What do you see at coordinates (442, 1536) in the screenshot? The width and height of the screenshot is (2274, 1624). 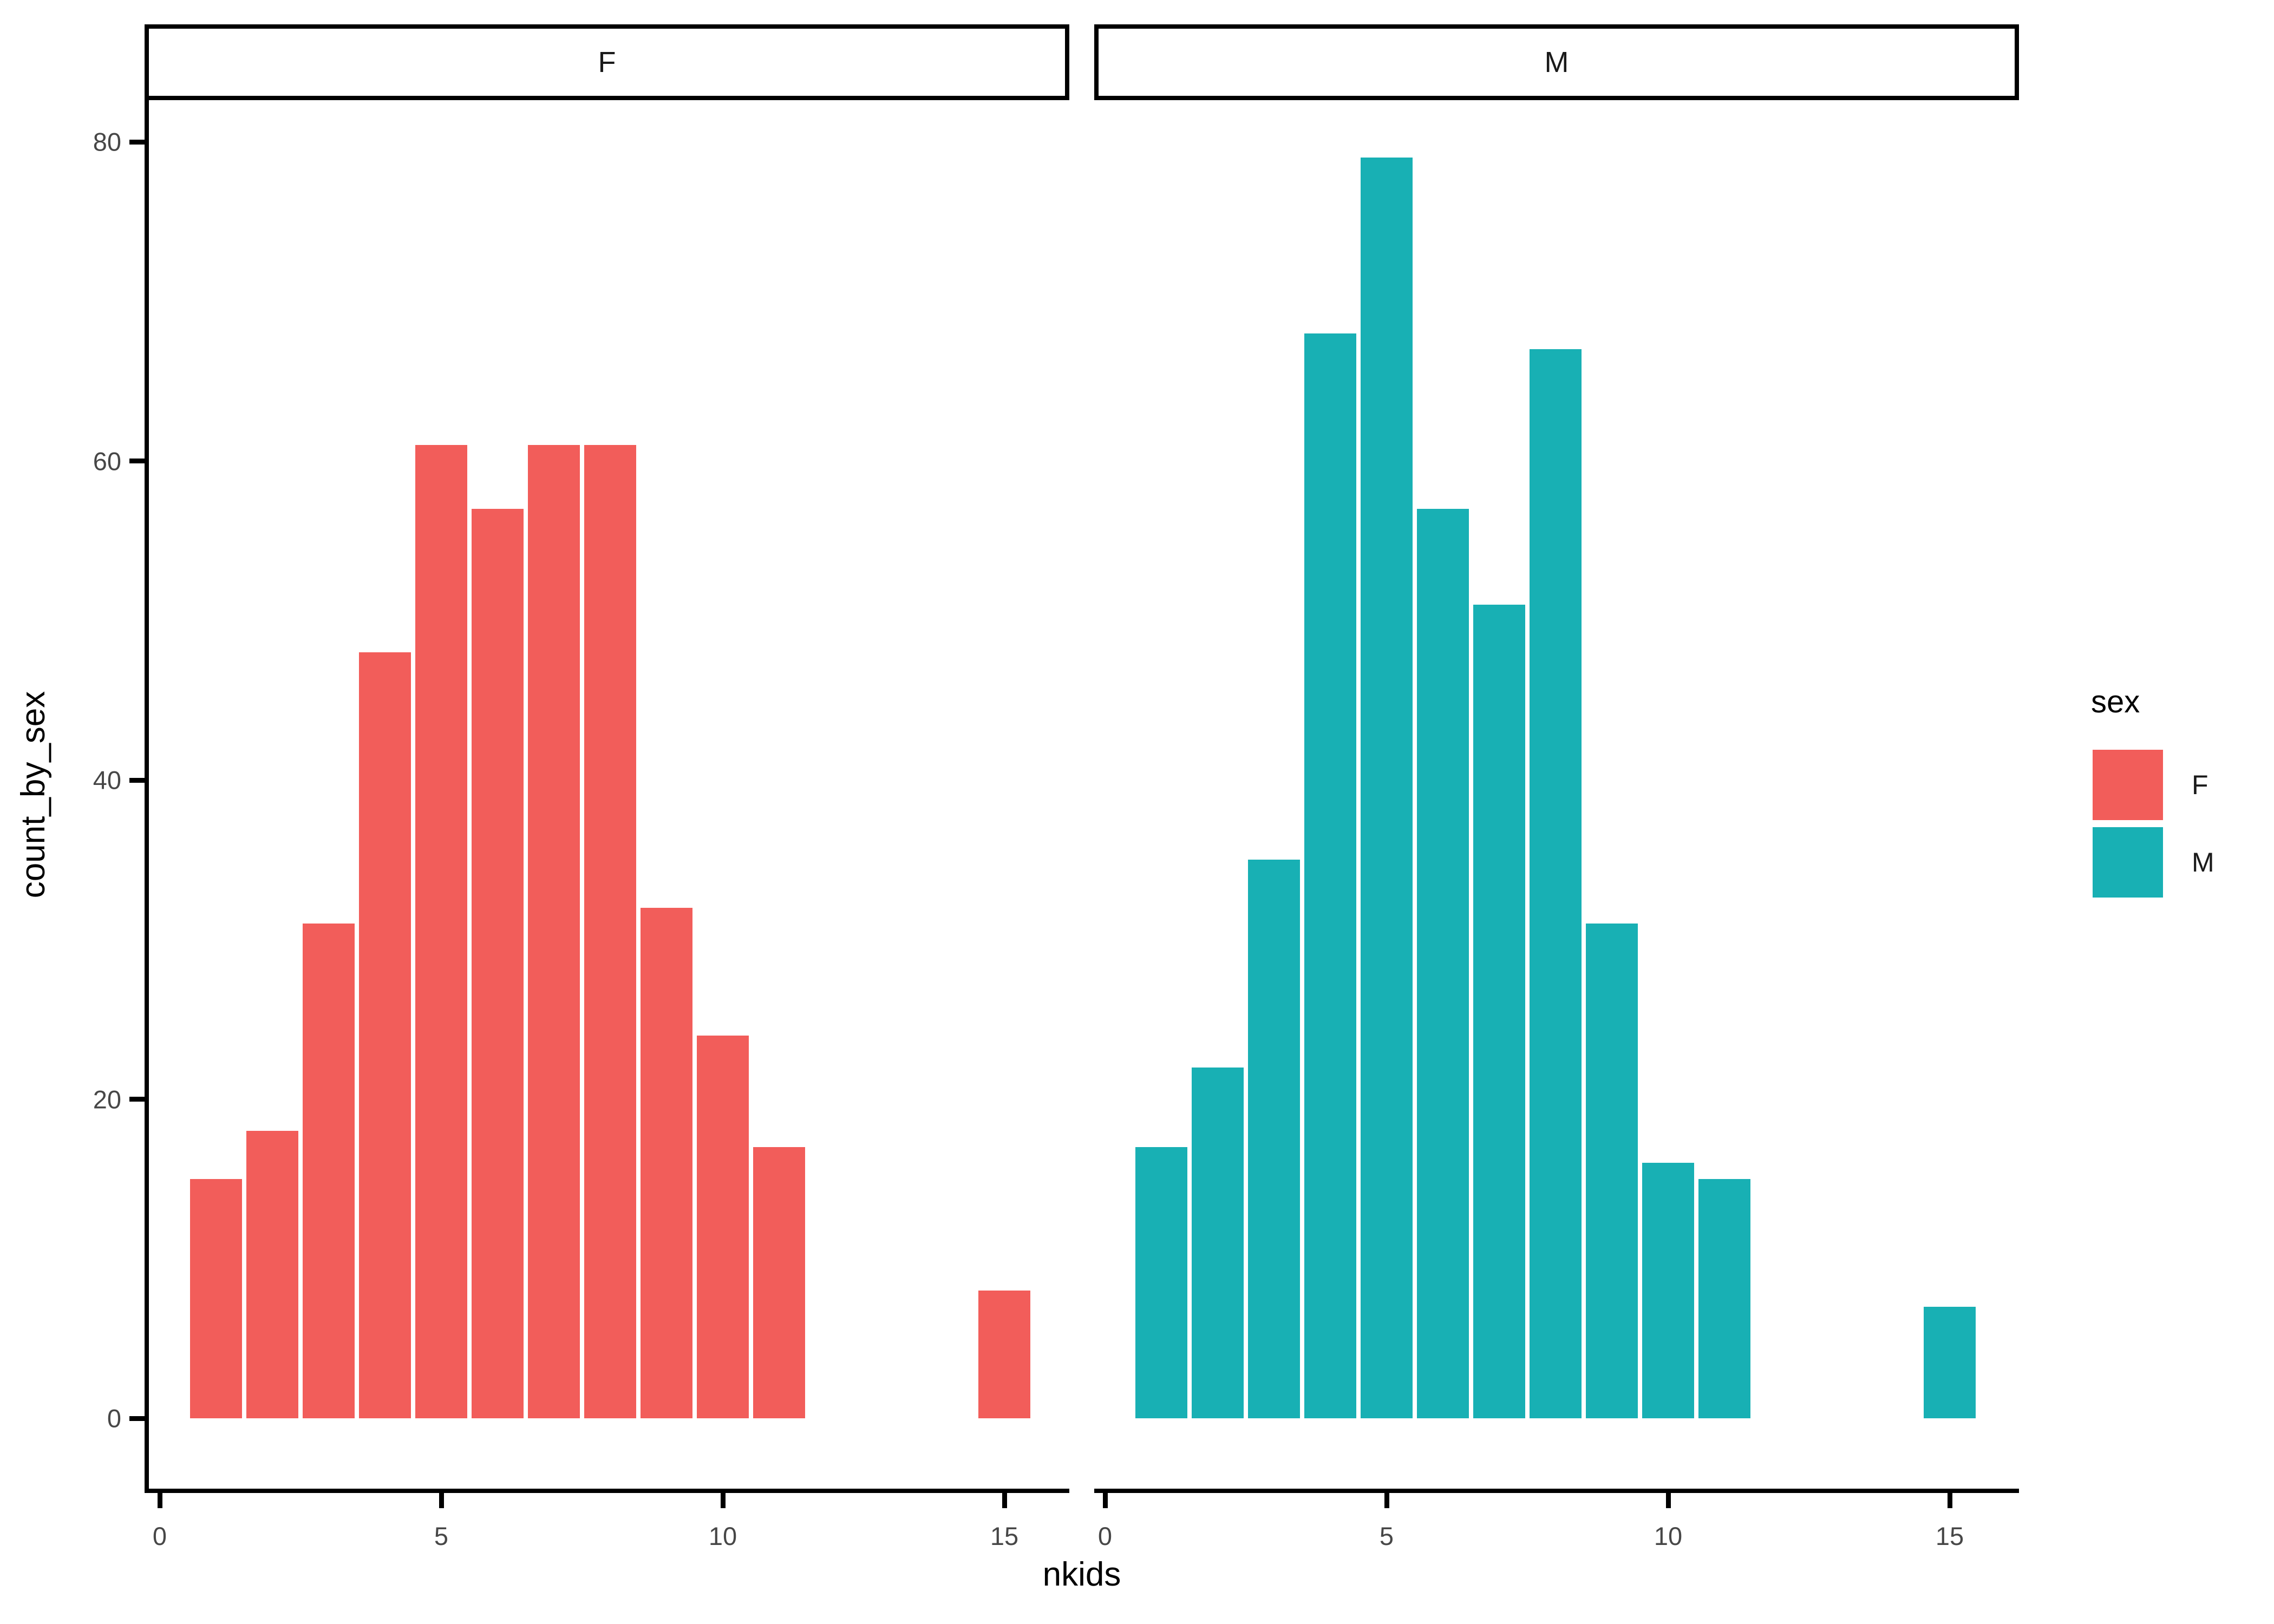 I see `x-tick-label-f-5: 5` at bounding box center [442, 1536].